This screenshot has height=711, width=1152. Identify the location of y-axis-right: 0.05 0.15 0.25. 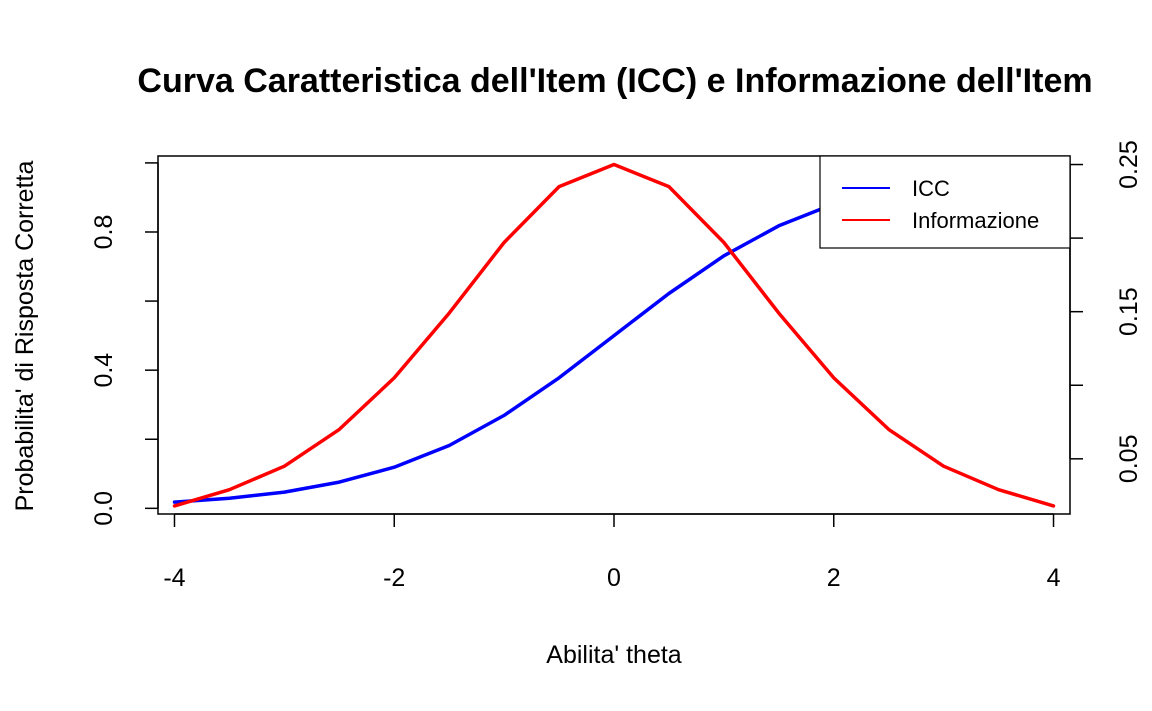
(1106, 311).